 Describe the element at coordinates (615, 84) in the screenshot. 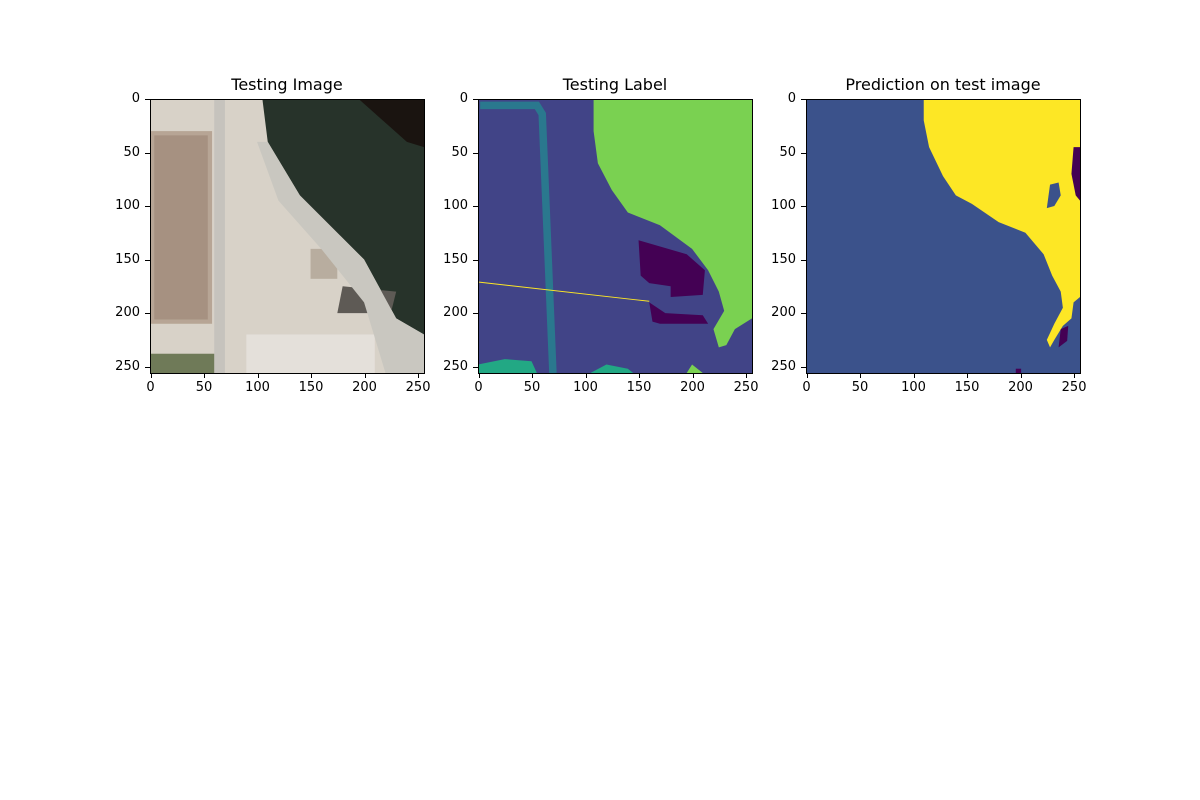

I see `chart-title: Testing Label` at that location.